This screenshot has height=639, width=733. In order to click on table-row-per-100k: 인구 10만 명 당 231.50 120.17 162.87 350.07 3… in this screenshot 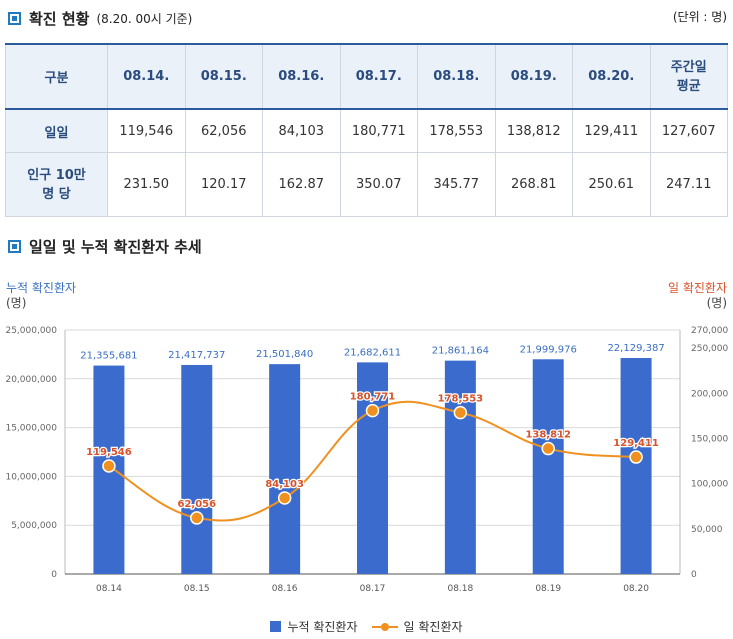, I will do `click(366, 184)`.